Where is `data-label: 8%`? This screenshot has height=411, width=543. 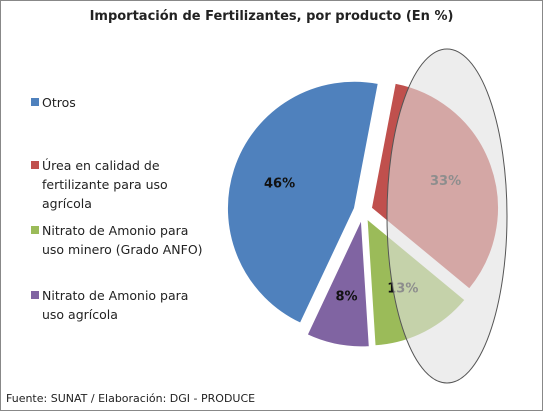
data-label: 8% is located at coordinates (347, 297).